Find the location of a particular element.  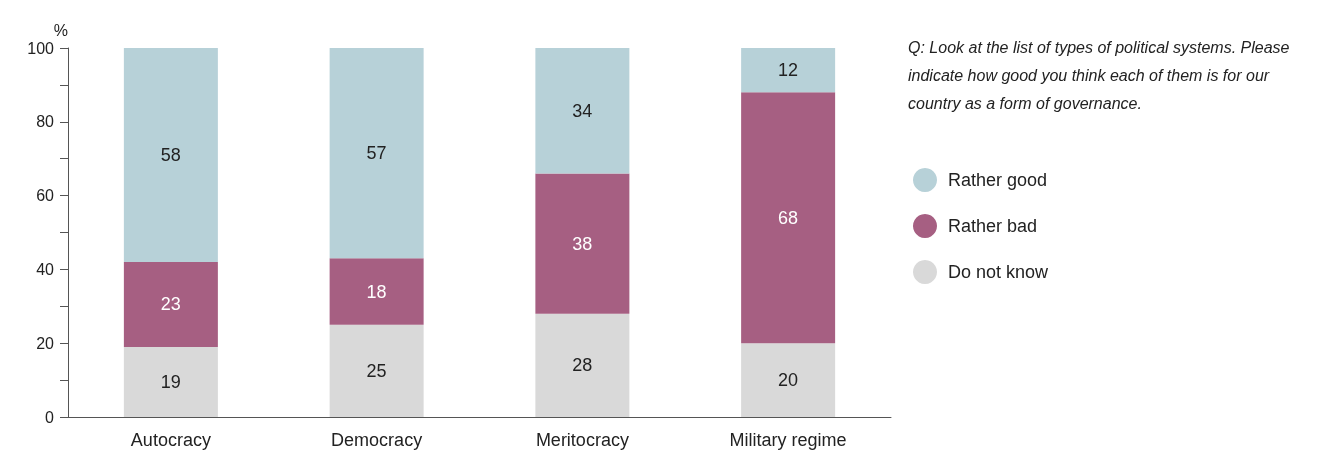

x-tick-label: Meritocracy is located at coordinates (582, 440).